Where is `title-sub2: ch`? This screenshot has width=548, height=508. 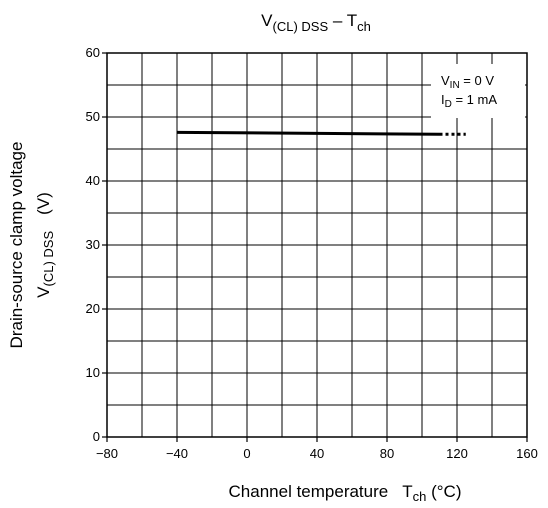 title-sub2: ch is located at coordinates (364, 26).